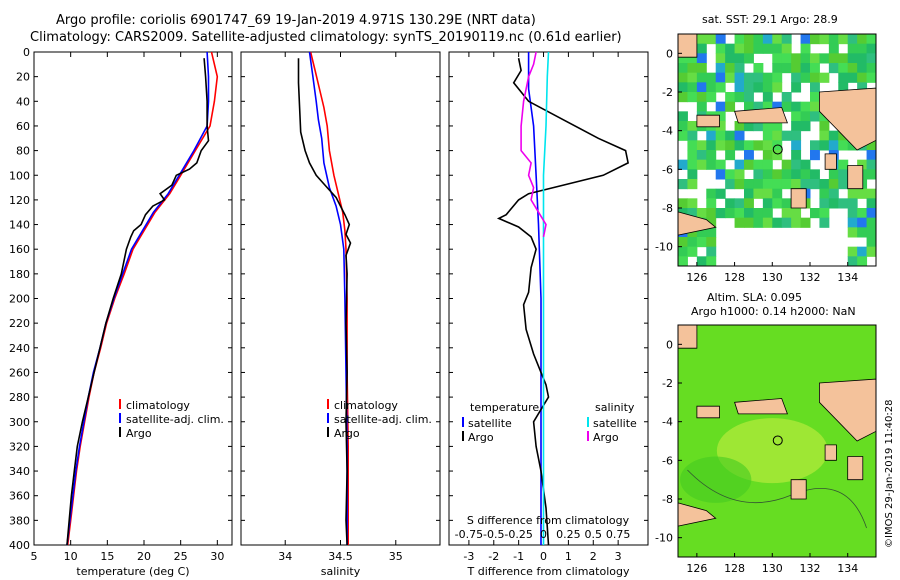 The width and height of the screenshot is (900, 580). I want to click on temperature-profile-xtick-label: 25, so click(181, 556).